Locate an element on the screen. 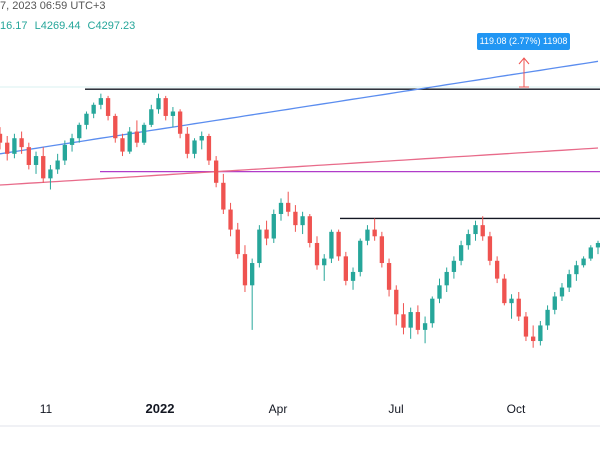 The height and width of the screenshot is (450, 600). chart-header: 7, 2023 06:59 UTC+3 is located at coordinates (53, 6).